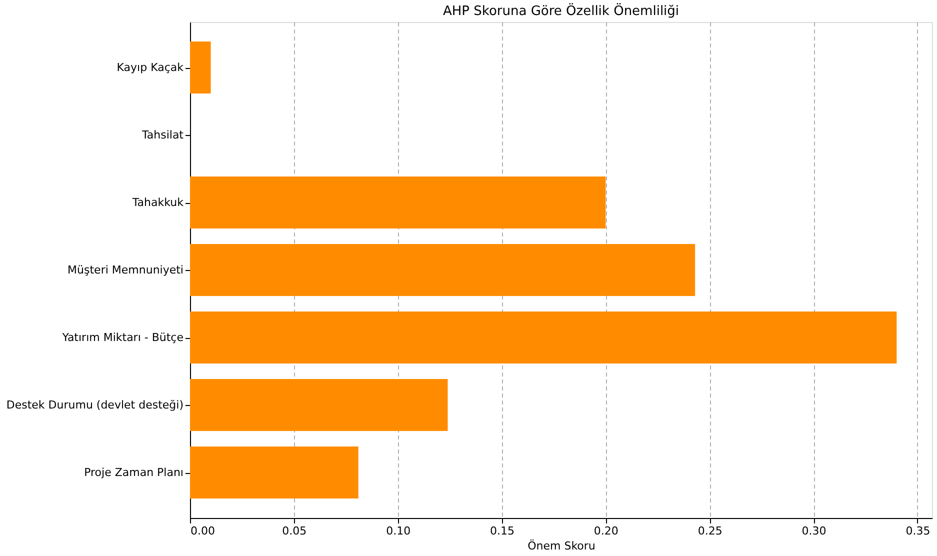 This screenshot has width=937, height=556. I want to click on x-tick-label: 0.10, so click(398, 531).